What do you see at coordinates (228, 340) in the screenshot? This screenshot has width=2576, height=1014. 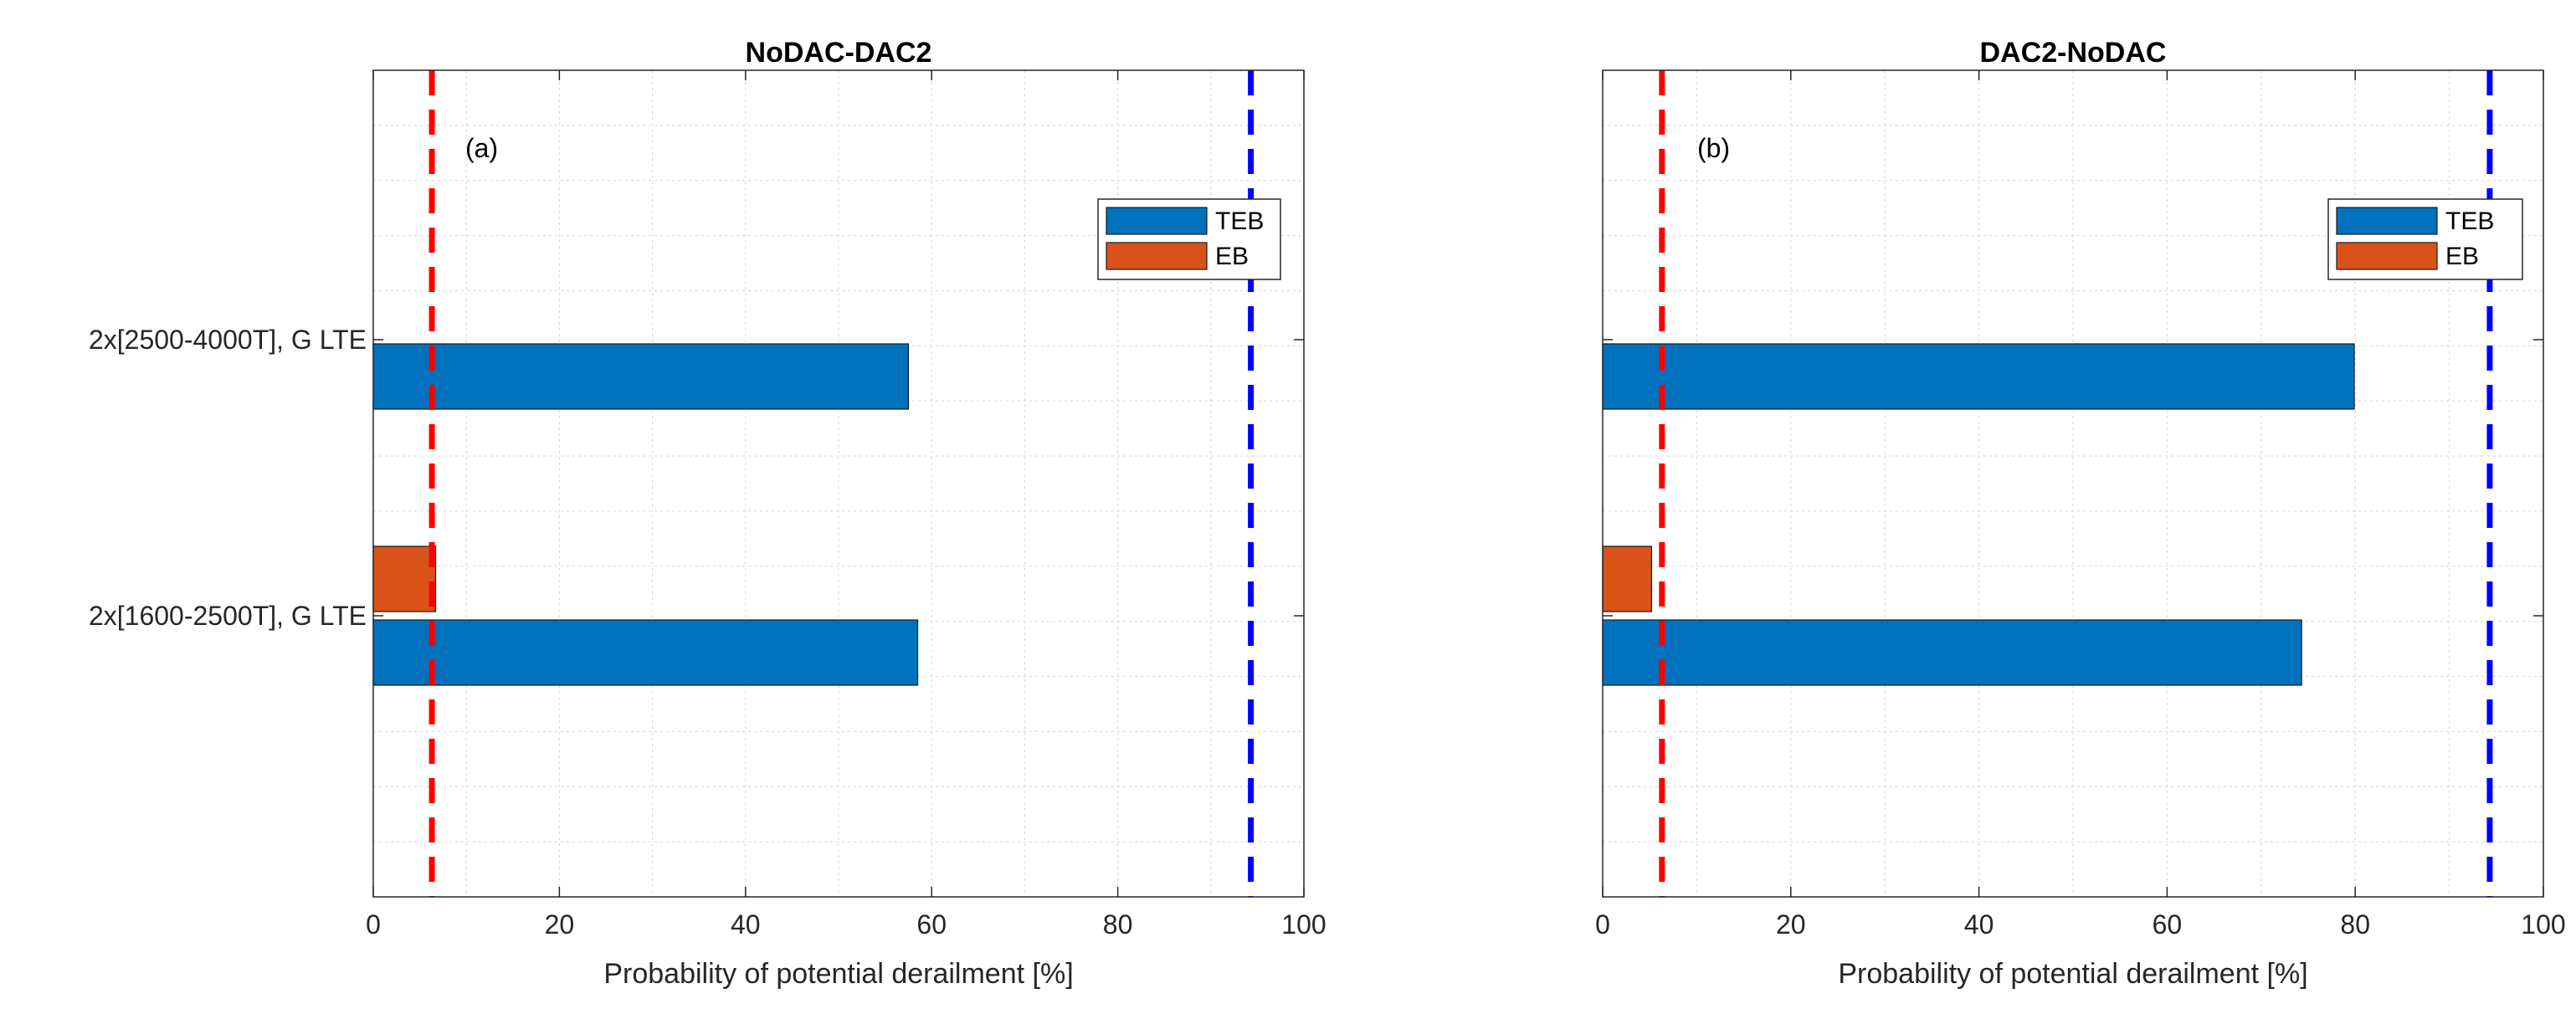 I see `y-tick-label: 2x[2500-4000T], G LTE` at bounding box center [228, 340].